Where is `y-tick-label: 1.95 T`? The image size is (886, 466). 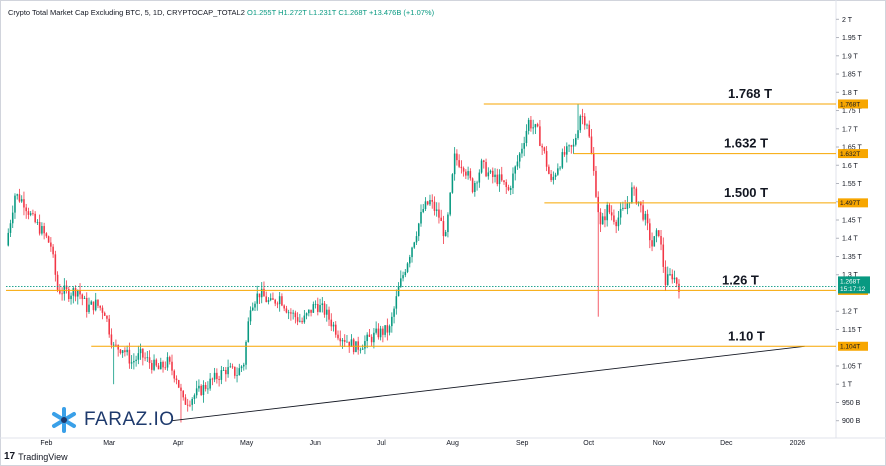 y-tick-label: 1.95 T is located at coordinates (852, 38).